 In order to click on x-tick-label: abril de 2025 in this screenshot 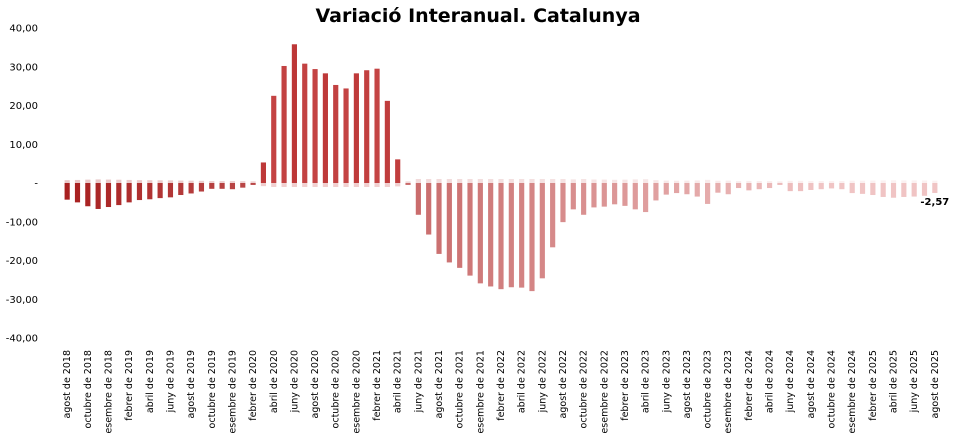, I will do `click(894, 381)`.